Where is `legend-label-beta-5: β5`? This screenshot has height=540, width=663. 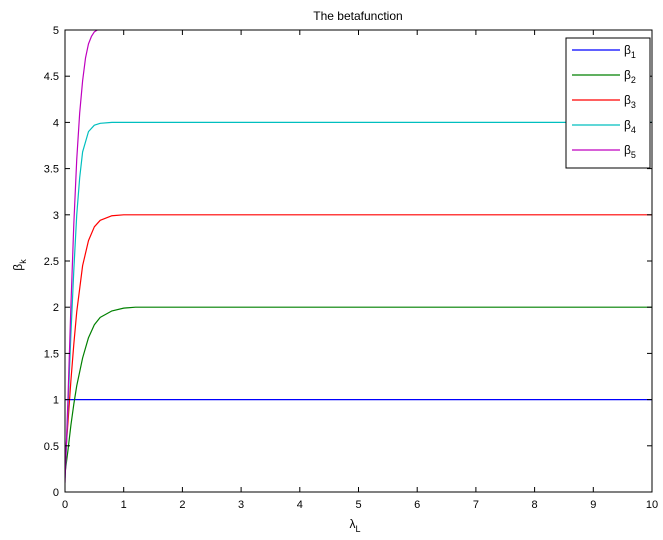 legend-label-beta-5: β5 is located at coordinates (630, 151).